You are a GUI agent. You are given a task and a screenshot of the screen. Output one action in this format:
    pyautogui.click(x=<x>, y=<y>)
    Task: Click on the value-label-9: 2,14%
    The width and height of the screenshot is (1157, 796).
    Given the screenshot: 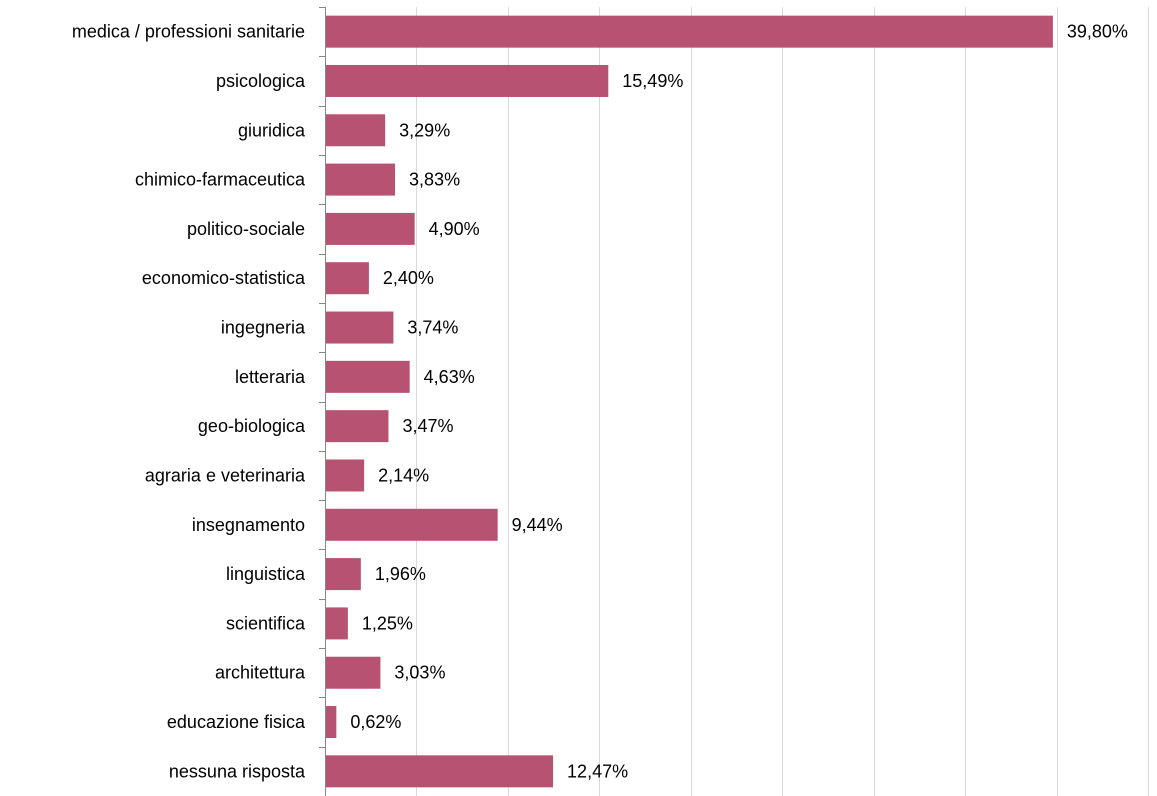 What is the action you would take?
    pyautogui.click(x=403, y=475)
    